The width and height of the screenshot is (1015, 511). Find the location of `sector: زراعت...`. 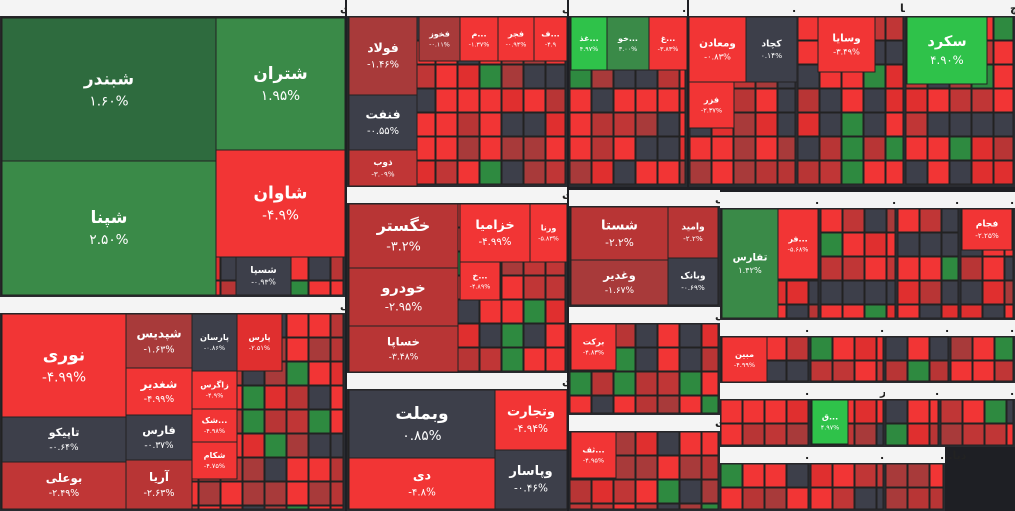

sector: زراعت... is located at coordinates (950, 256).